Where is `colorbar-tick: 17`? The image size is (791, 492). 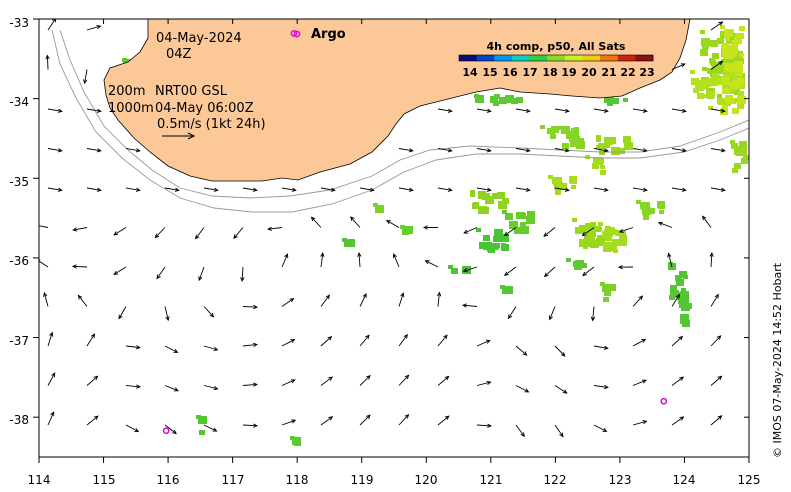 colorbar-tick: 17 is located at coordinates (529, 72).